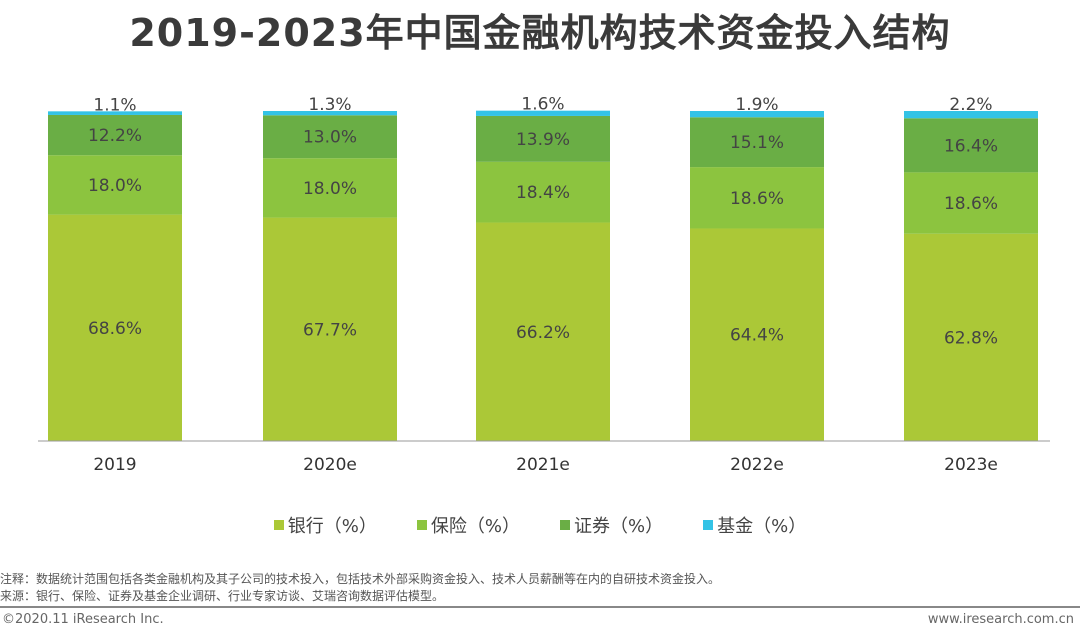 This screenshot has width=1080, height=630. I want to click on legend-item: 保险（%）, so click(468, 525).